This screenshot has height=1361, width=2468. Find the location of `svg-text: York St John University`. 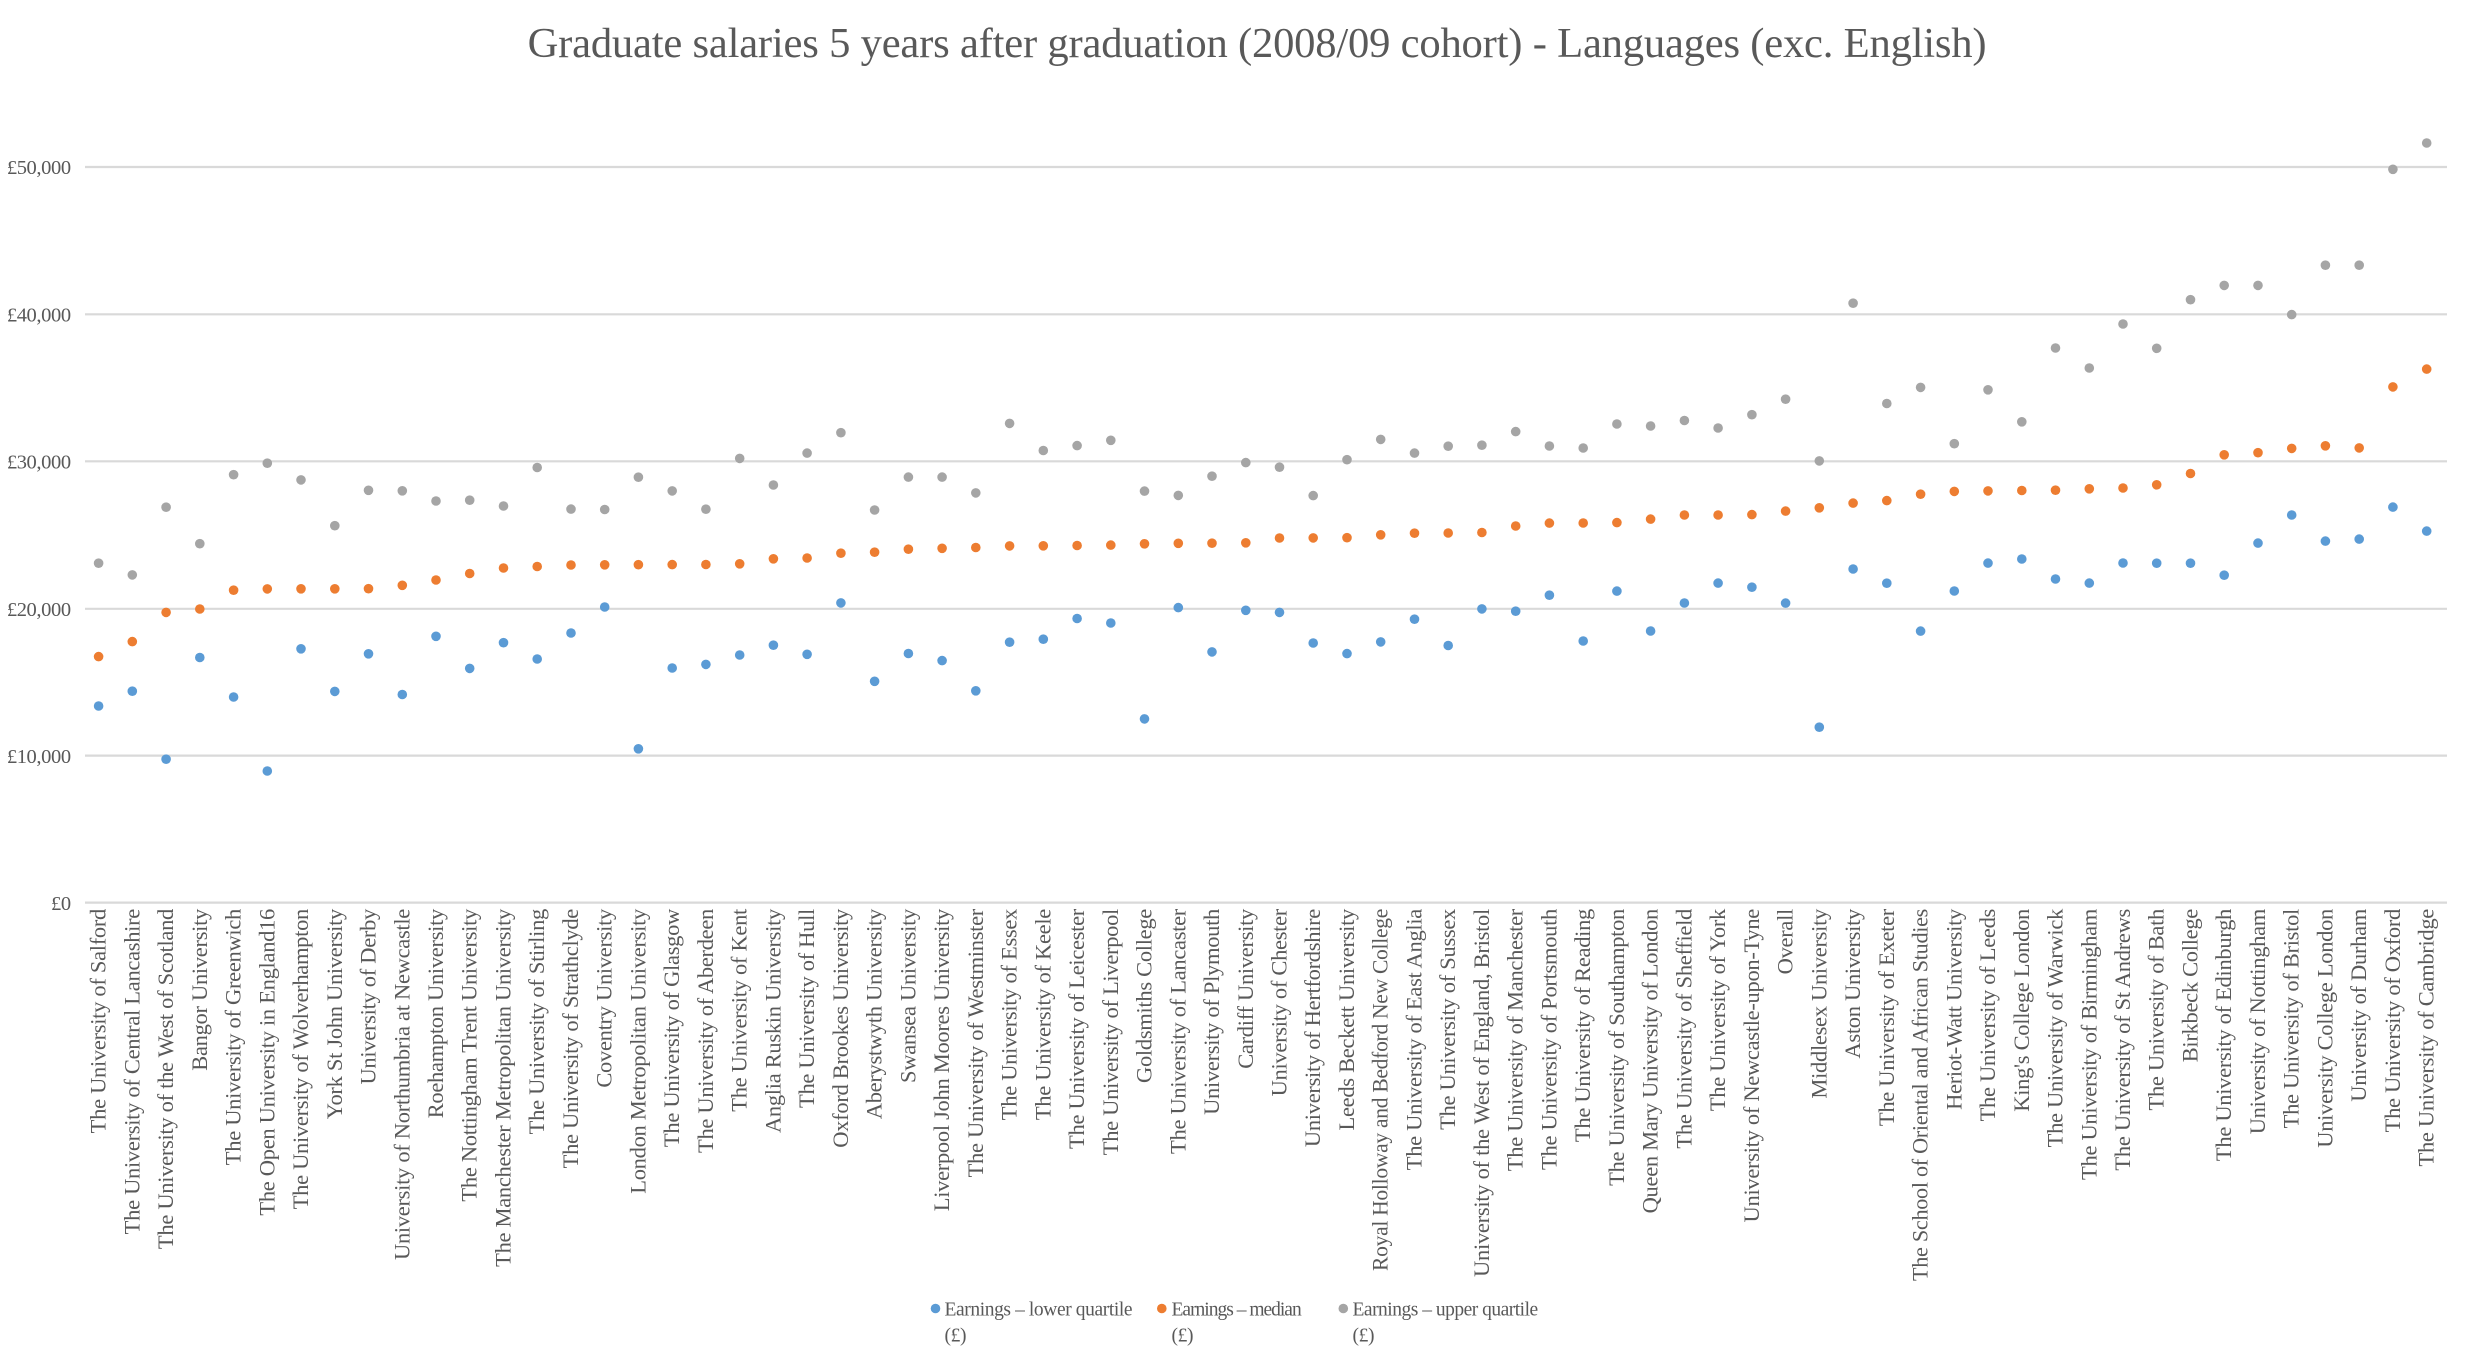

svg-text: York St John University is located at coordinates (334, 1013).